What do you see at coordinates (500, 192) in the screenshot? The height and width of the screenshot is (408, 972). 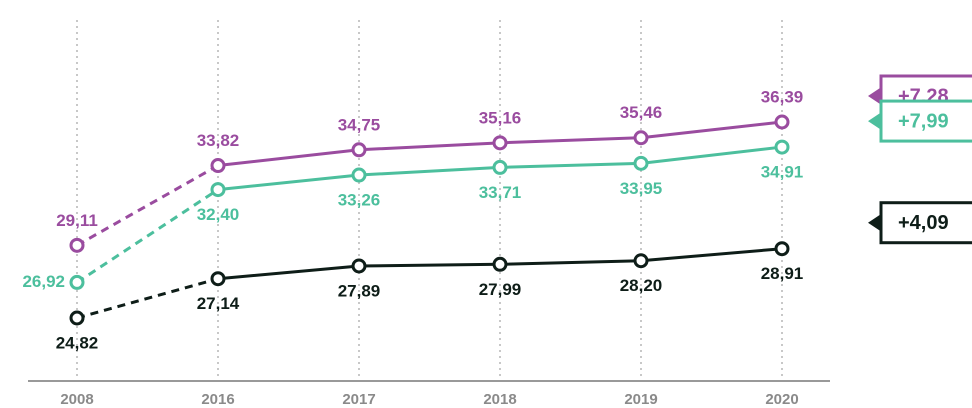 I see `data-label: 33,71` at bounding box center [500, 192].